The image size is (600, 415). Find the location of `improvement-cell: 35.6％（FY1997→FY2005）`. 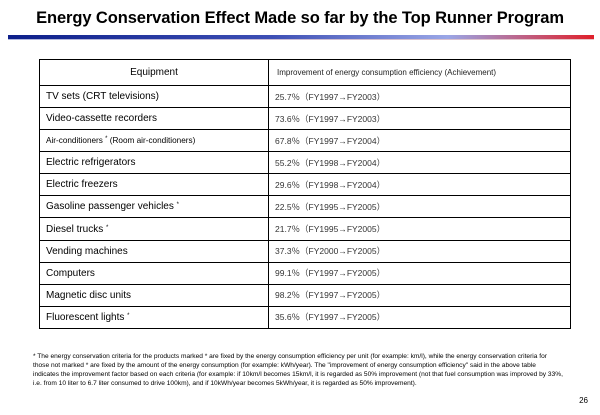

improvement-cell: 35.6％（FY1997→FY2005） is located at coordinates (419, 317).